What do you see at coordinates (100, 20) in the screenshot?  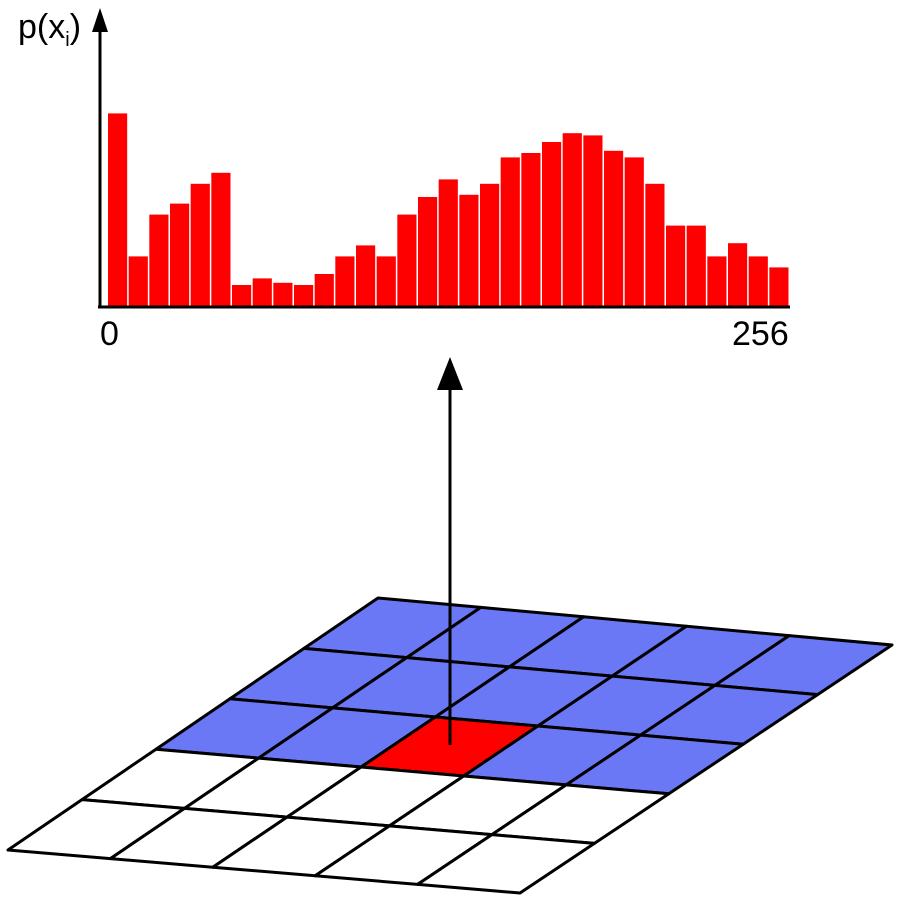 I see `y-axis-arrowhead` at bounding box center [100, 20].